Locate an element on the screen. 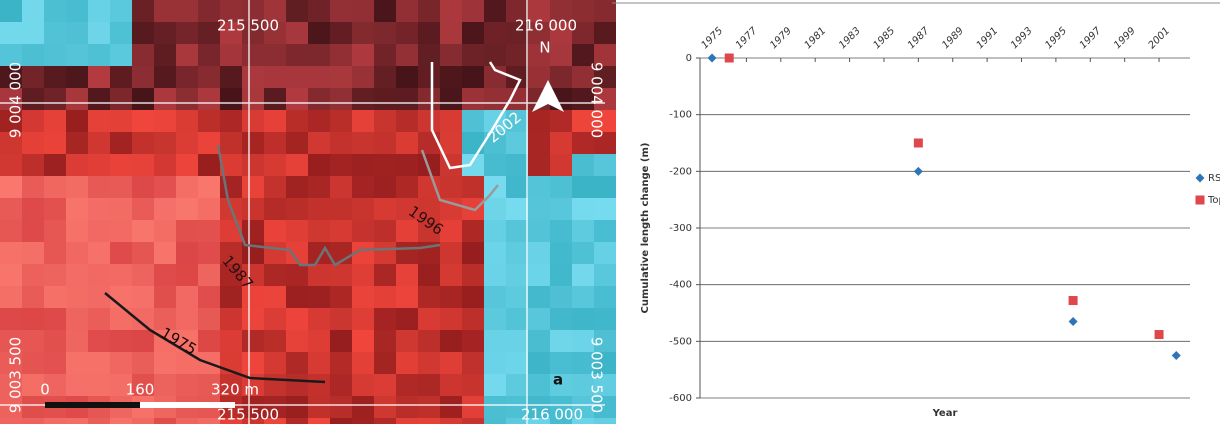 The image size is (1220, 424). x-tick-label: 1999 is located at coordinates (1125, 38).